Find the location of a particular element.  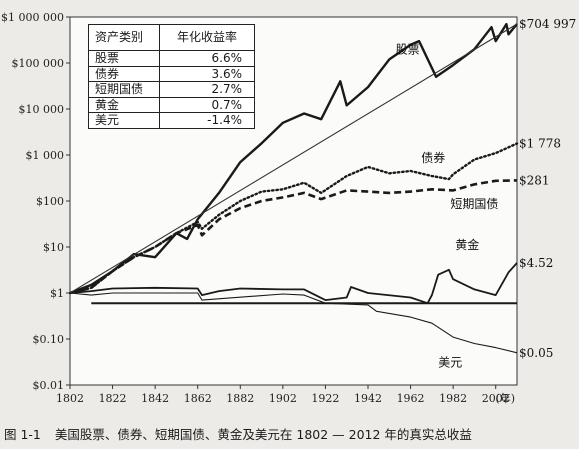

figure-caption-text: 美国股票、债券、短期国债、黄金及美元在 1802 — 2012 年的真实总收益 is located at coordinates (263, 434).